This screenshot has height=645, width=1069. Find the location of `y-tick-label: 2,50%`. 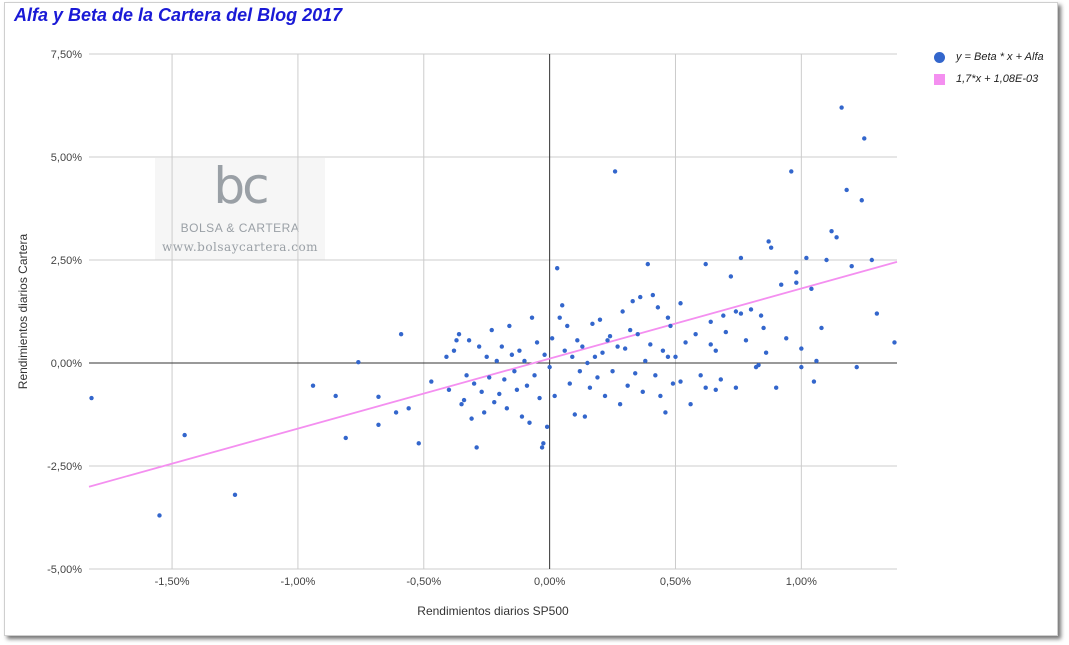

y-tick-label: 2,50% is located at coordinates (66, 261).